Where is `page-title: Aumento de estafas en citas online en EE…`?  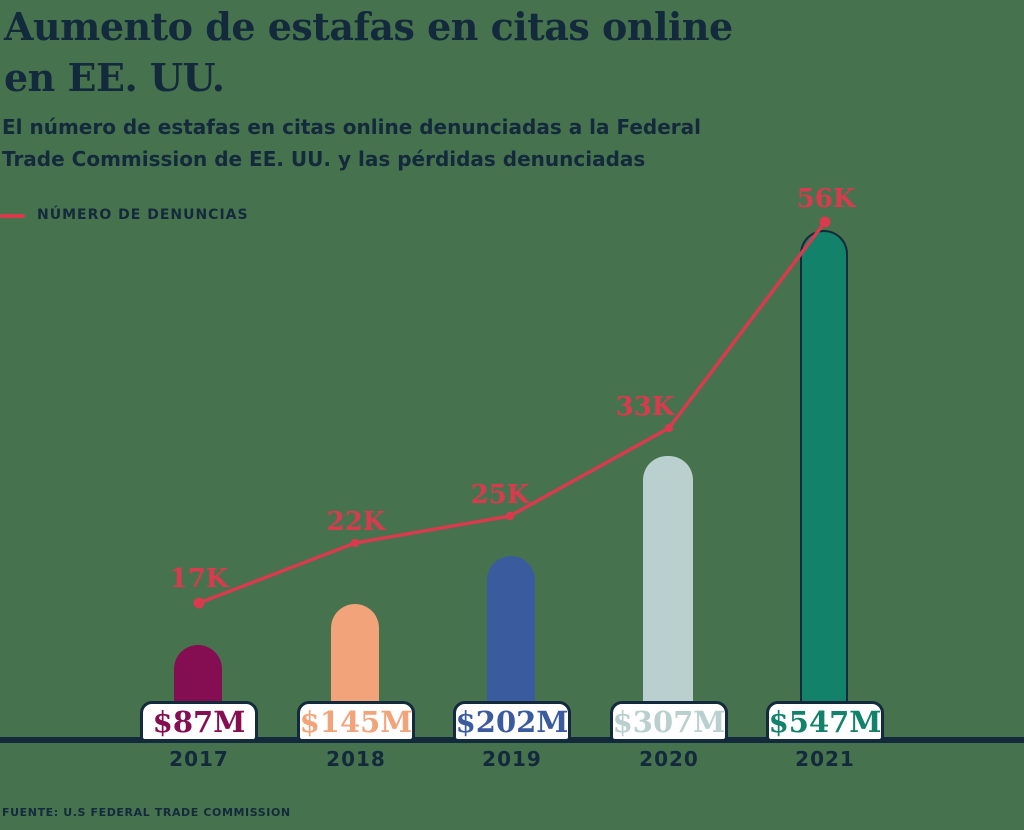
page-title: Aumento de estafas en citas online en EE… is located at coordinates (368, 52).